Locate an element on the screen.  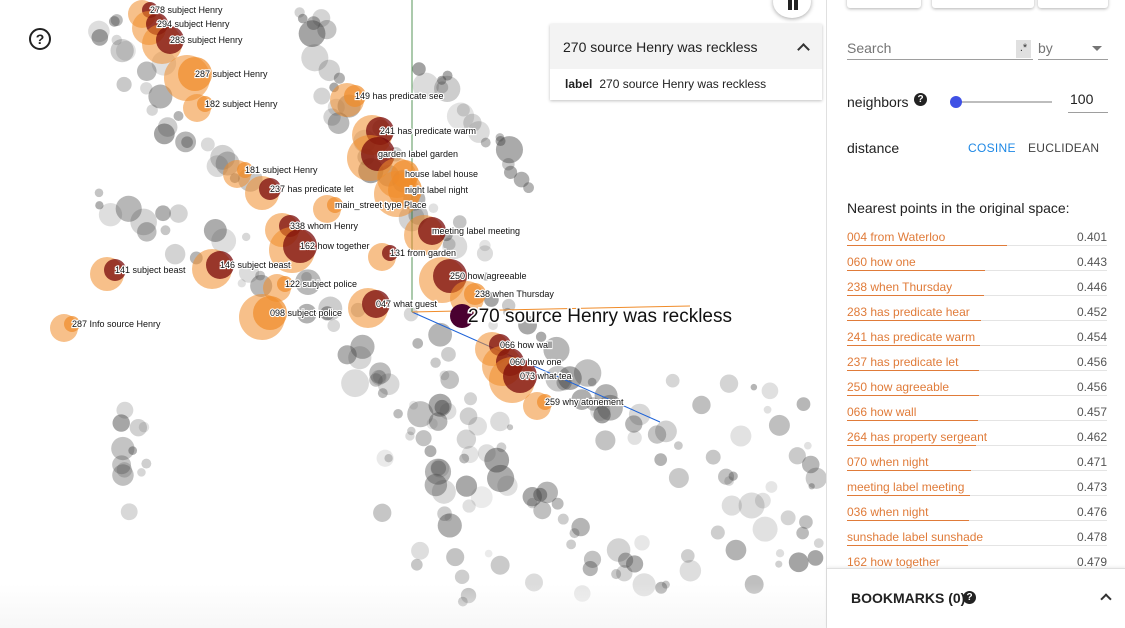
neighbors-help-icon: ? is located at coordinates (920, 99).